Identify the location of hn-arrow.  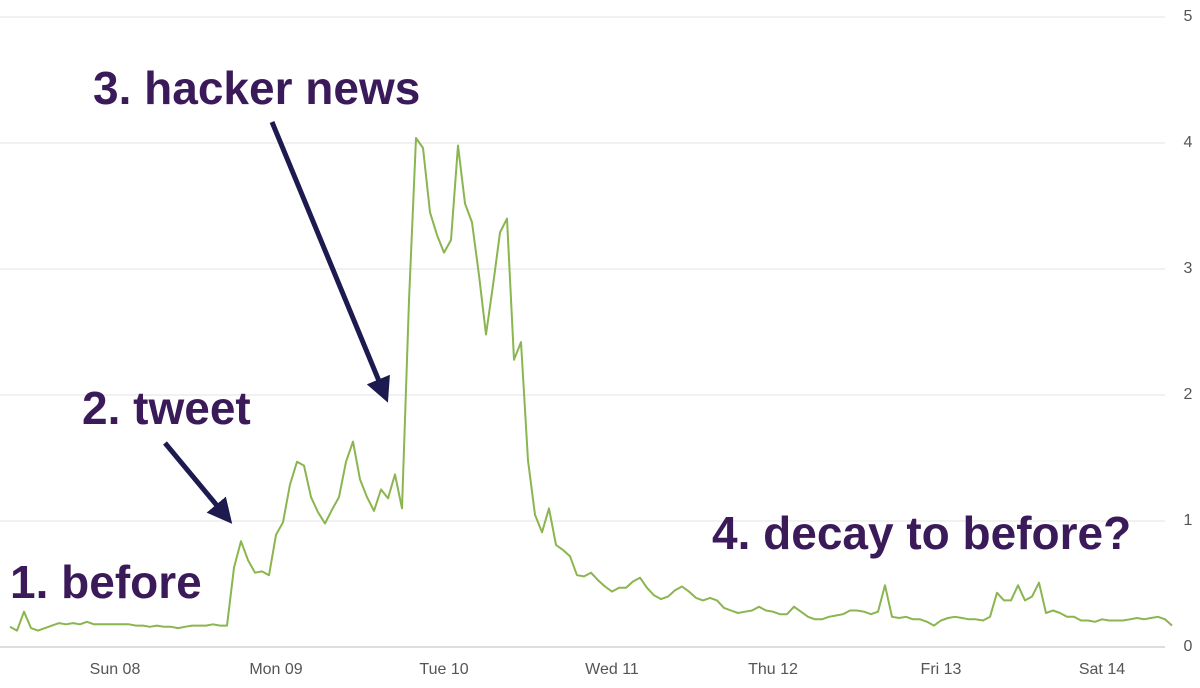
(329, 262).